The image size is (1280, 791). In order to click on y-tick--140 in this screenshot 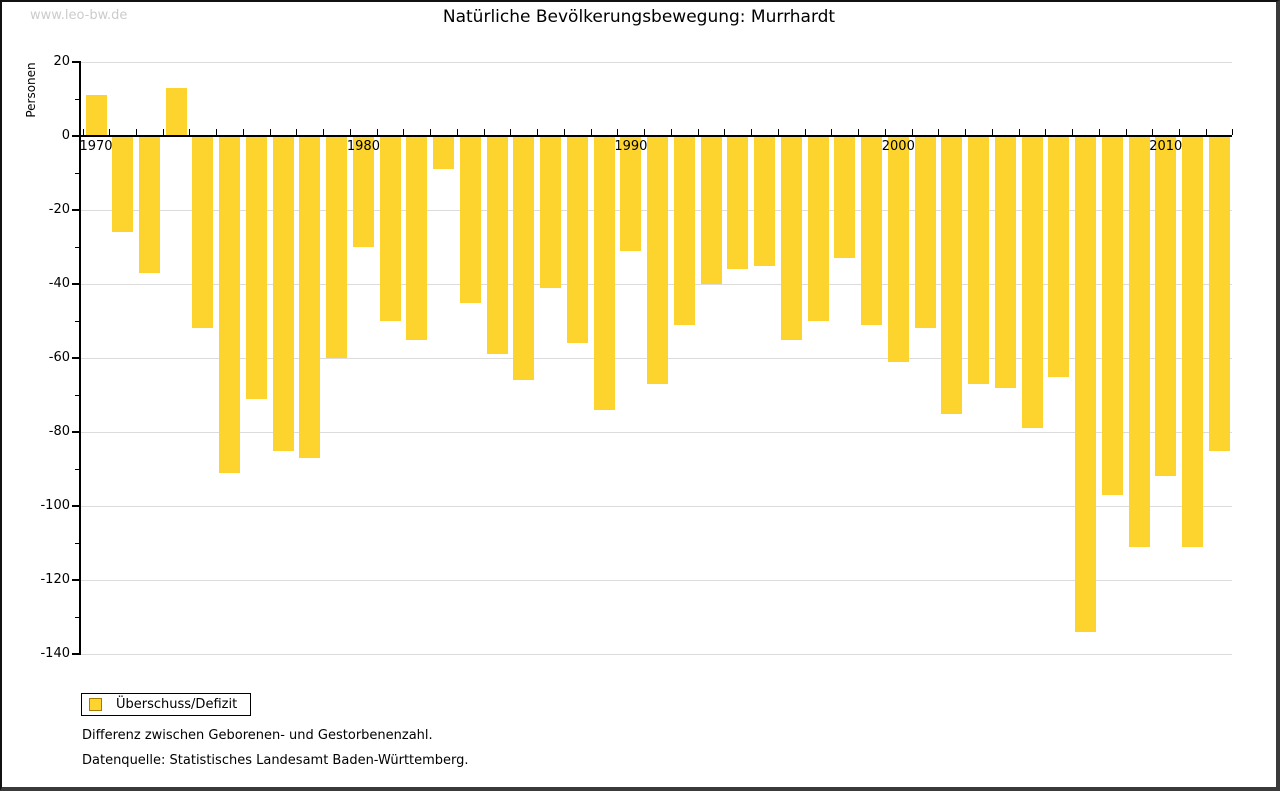, I will do `click(75, 654)`.